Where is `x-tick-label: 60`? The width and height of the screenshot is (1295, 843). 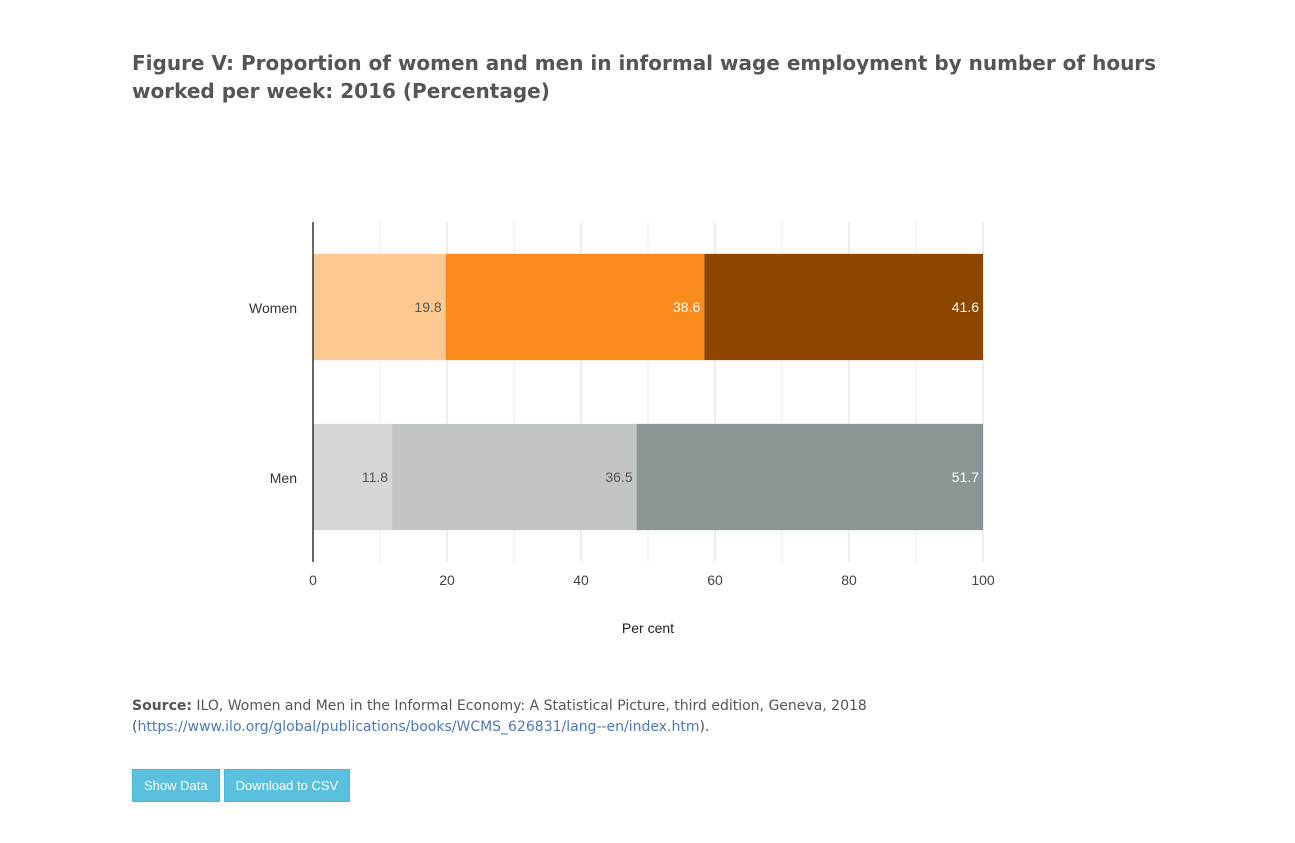
x-tick-label: 60 is located at coordinates (715, 580).